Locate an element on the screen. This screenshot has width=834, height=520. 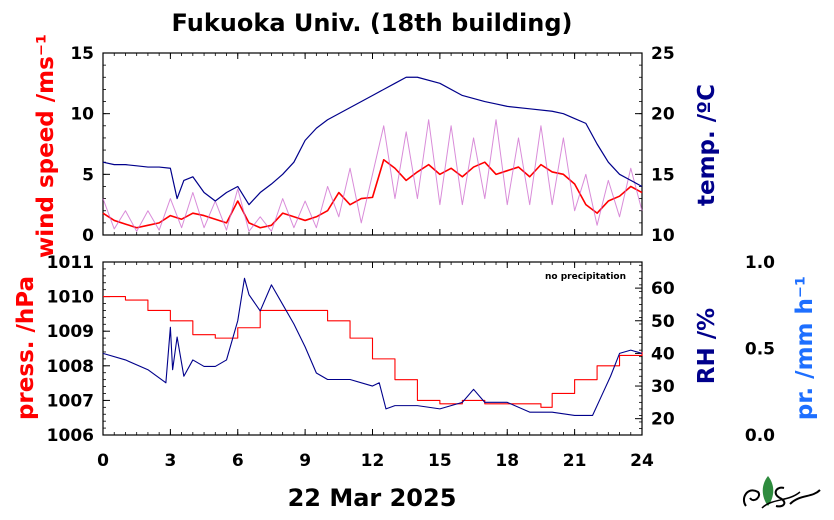
left-tick-label: 1008 is located at coordinates (70, 367).